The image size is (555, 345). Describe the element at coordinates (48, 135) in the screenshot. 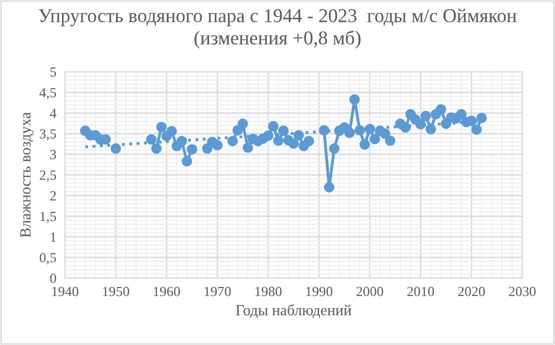

I see `y-tick-label: 3,5` at that location.